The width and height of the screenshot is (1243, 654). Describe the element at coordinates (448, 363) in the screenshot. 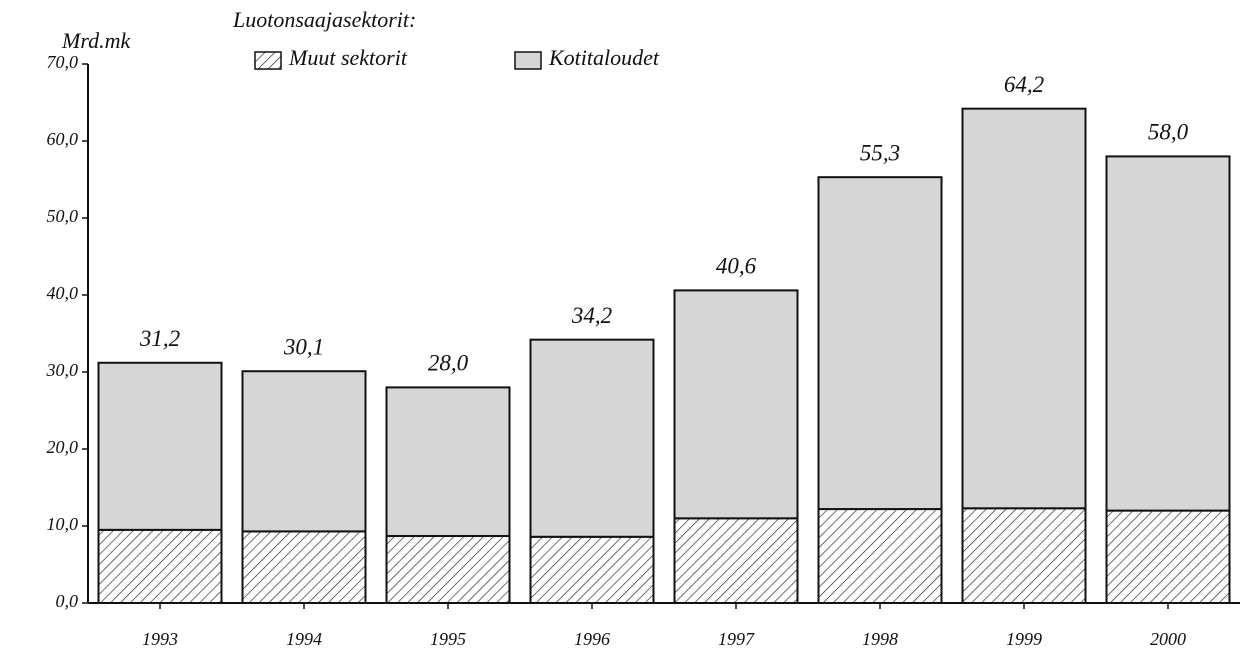

I see `total-label: 28,0` at that location.